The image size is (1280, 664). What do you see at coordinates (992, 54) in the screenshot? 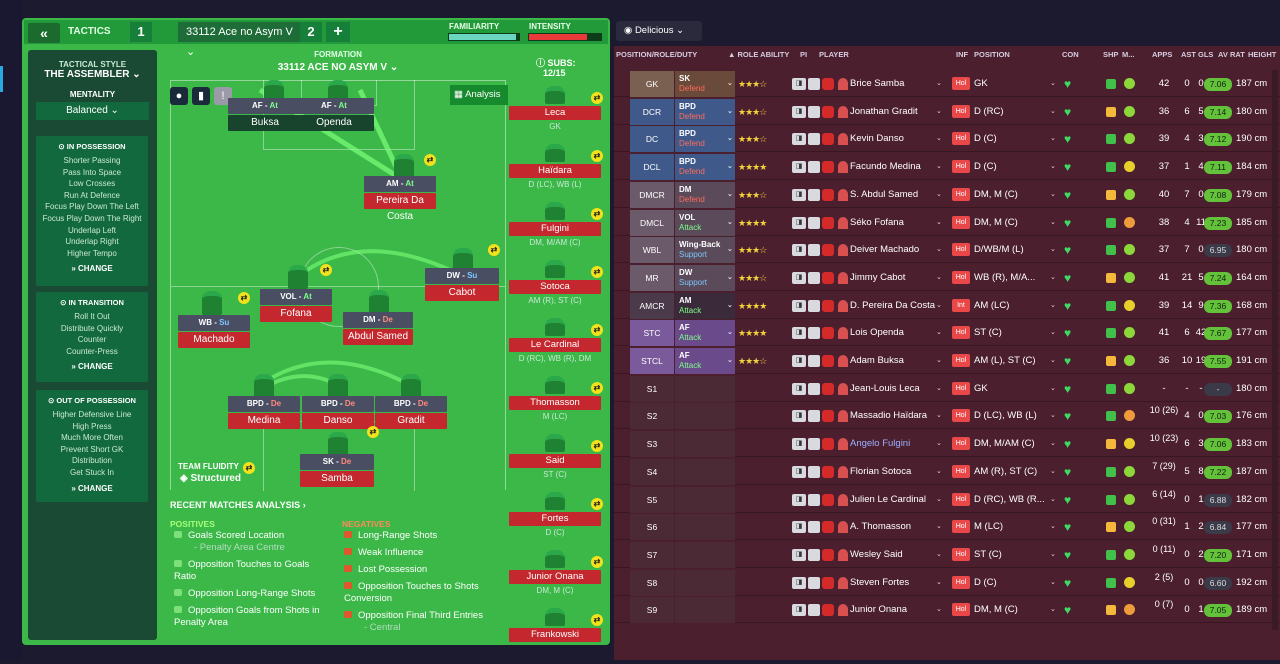
I see `header-position: POSITION` at bounding box center [992, 54].